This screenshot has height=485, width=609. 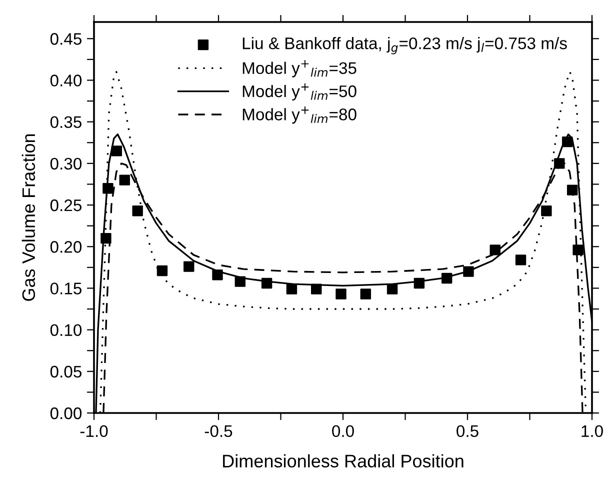 What do you see at coordinates (299, 91) in the screenshot?
I see `legend-label: Model y$^{+}$$_{lim}$=50` at bounding box center [299, 91].